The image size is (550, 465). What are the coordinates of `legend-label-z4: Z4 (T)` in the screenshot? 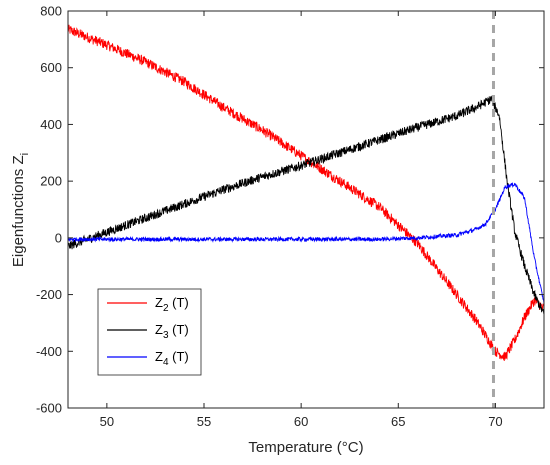 It's located at (172, 358).